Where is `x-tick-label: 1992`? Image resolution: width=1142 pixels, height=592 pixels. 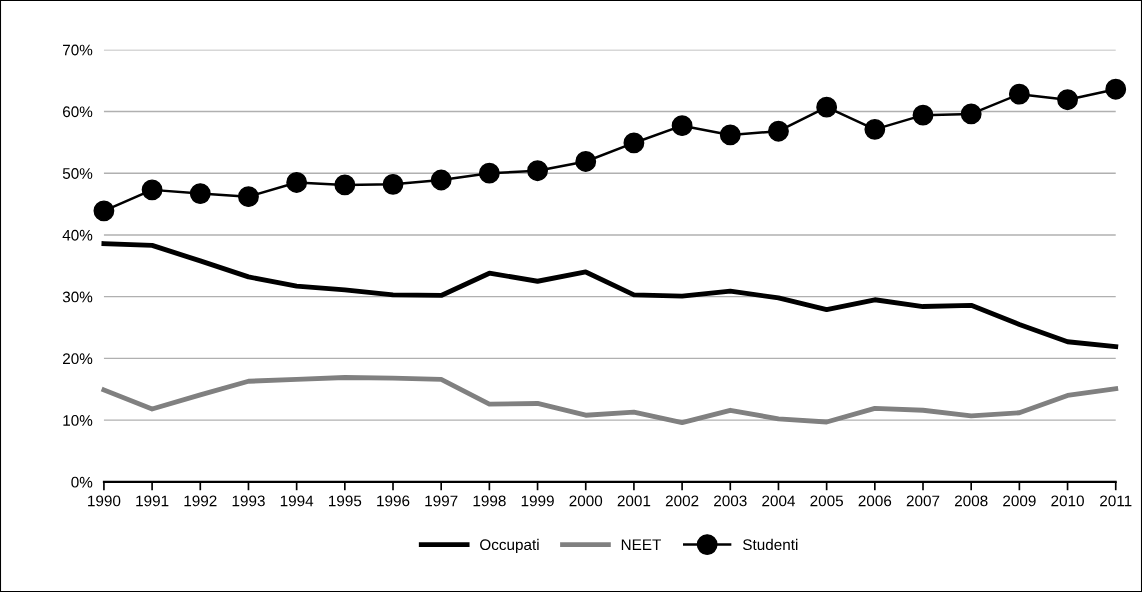 x-tick-label: 1992 is located at coordinates (200, 501).